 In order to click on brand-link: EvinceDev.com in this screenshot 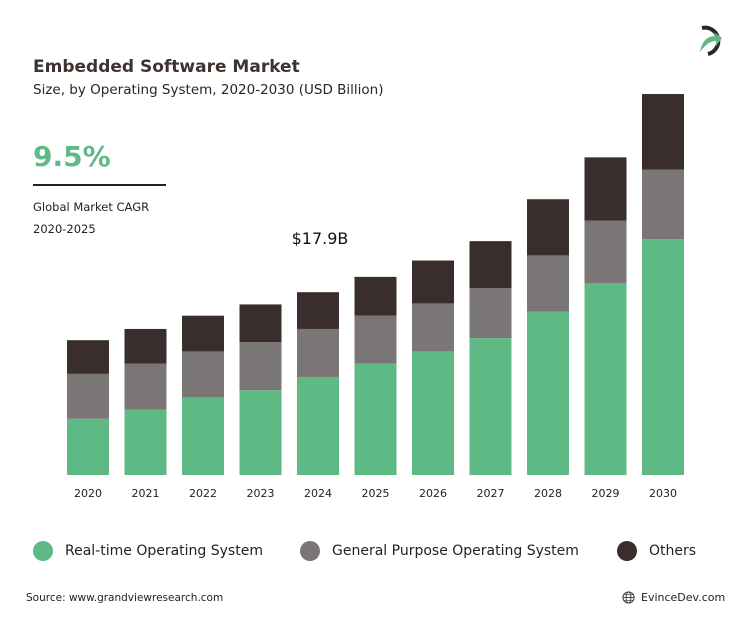, I will do `click(673, 597)`.